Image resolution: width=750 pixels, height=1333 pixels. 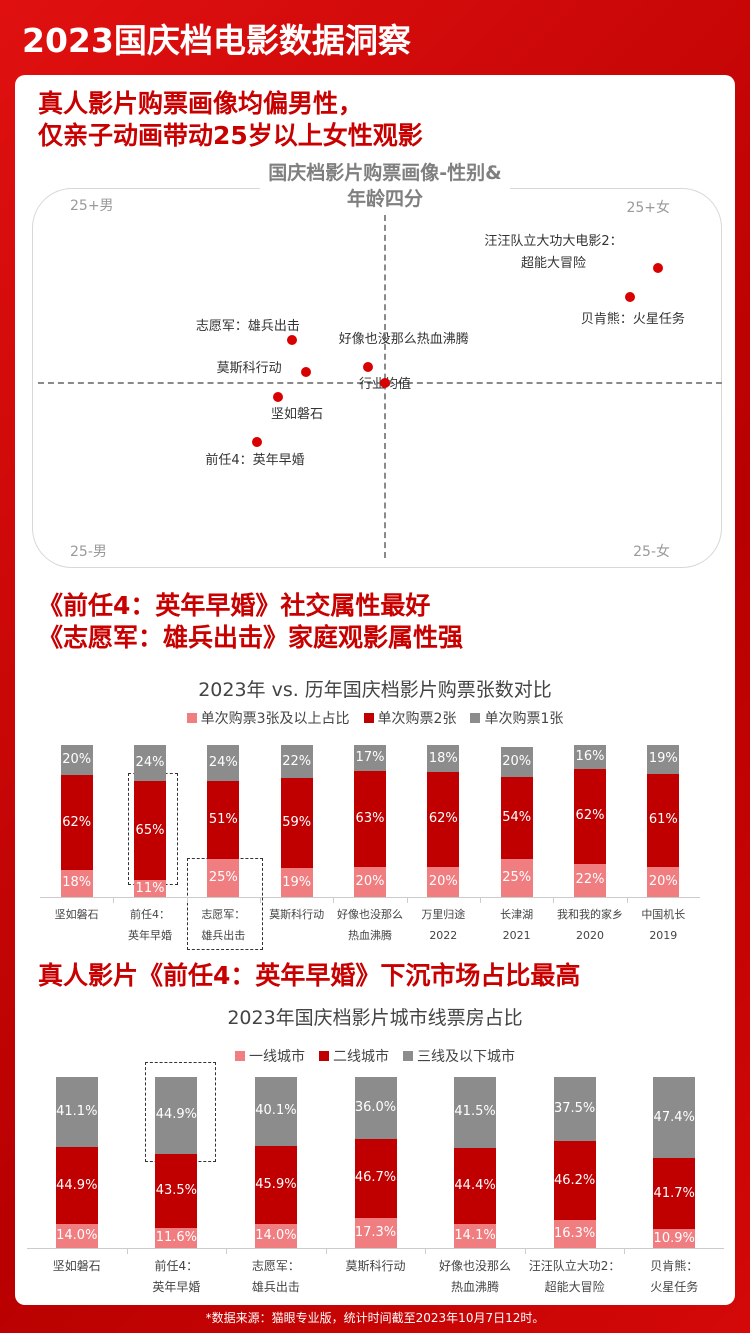 I want to click on legend: 一线城市 二线城市 三线及以下城市, so click(x=375, y=1056).